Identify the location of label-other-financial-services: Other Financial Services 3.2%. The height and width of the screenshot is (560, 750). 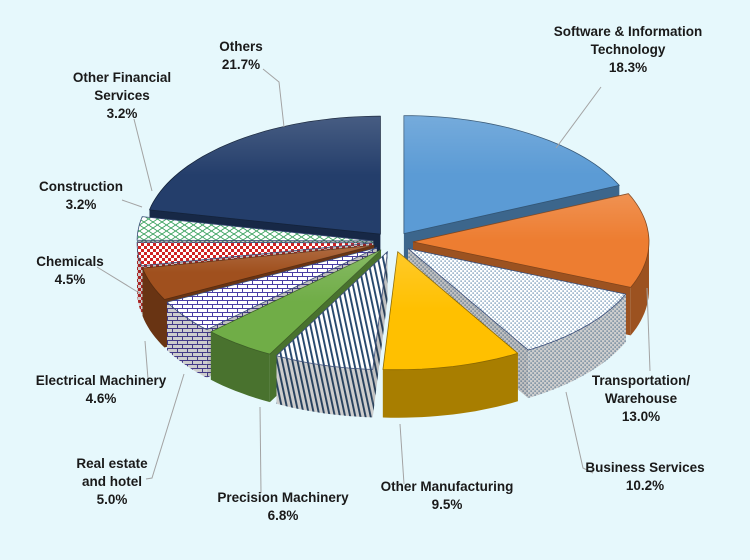
(122, 96).